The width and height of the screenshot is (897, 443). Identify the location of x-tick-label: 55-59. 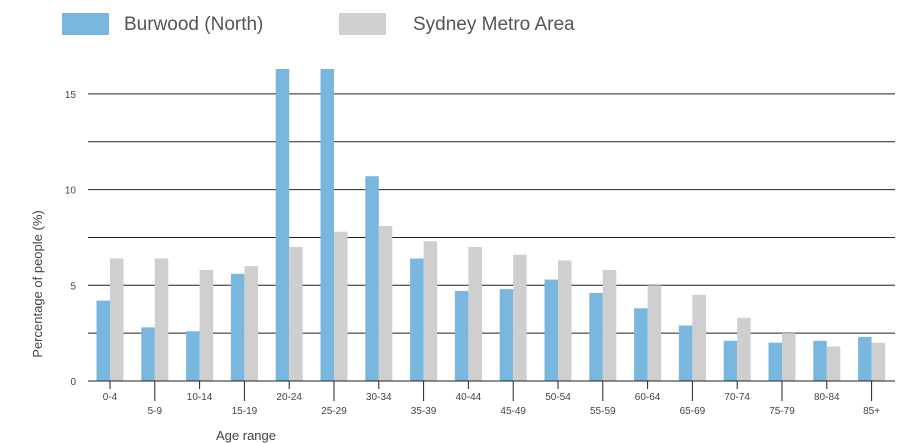
(603, 411).